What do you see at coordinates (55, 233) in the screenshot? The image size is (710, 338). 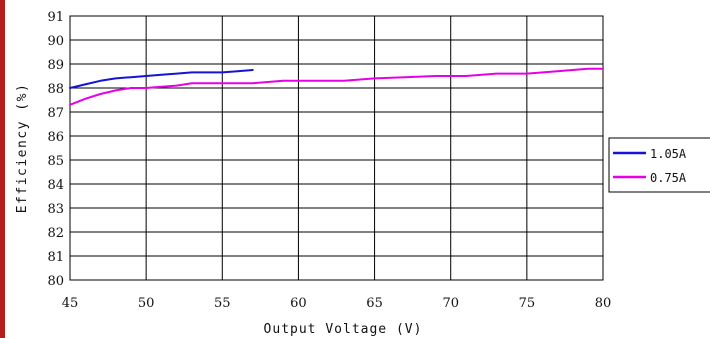 I see `y-tick-label: 82` at bounding box center [55, 233].